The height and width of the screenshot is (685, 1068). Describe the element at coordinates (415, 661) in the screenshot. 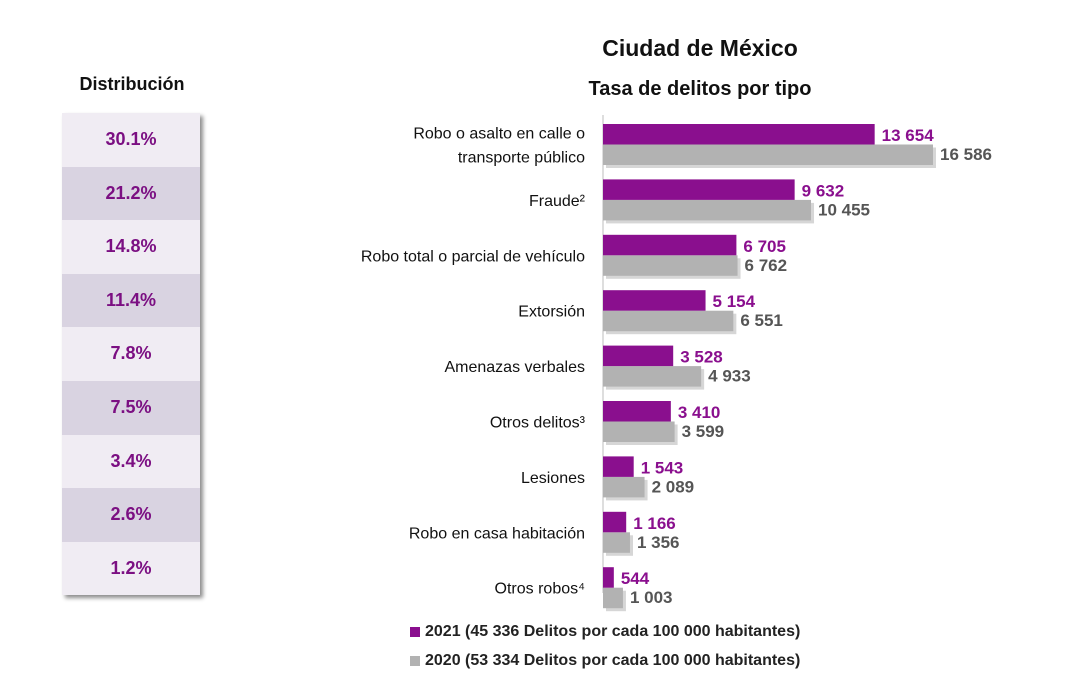

I see `legend-swatch-2020` at that location.